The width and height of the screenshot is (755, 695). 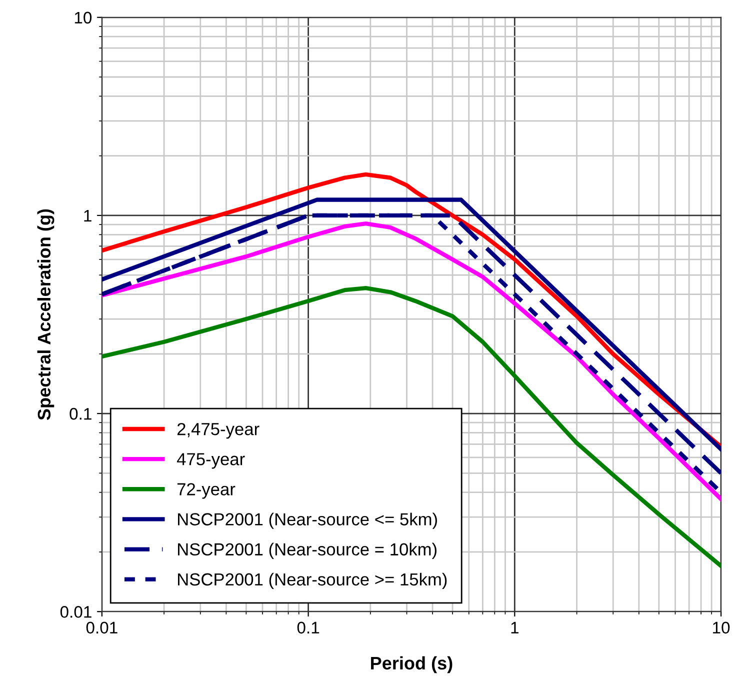 What do you see at coordinates (83, 18) in the screenshot?
I see `y-tick-label: 10` at bounding box center [83, 18].